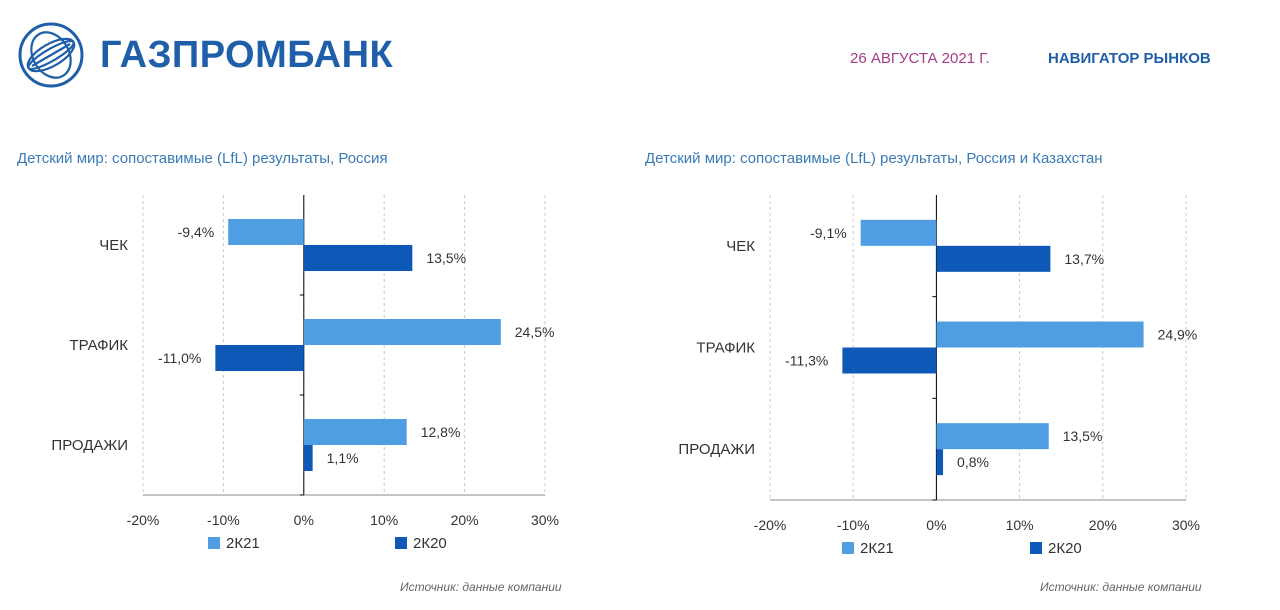  I want to click on brand-name: ГАЗПРОМБАНК, so click(247, 55).